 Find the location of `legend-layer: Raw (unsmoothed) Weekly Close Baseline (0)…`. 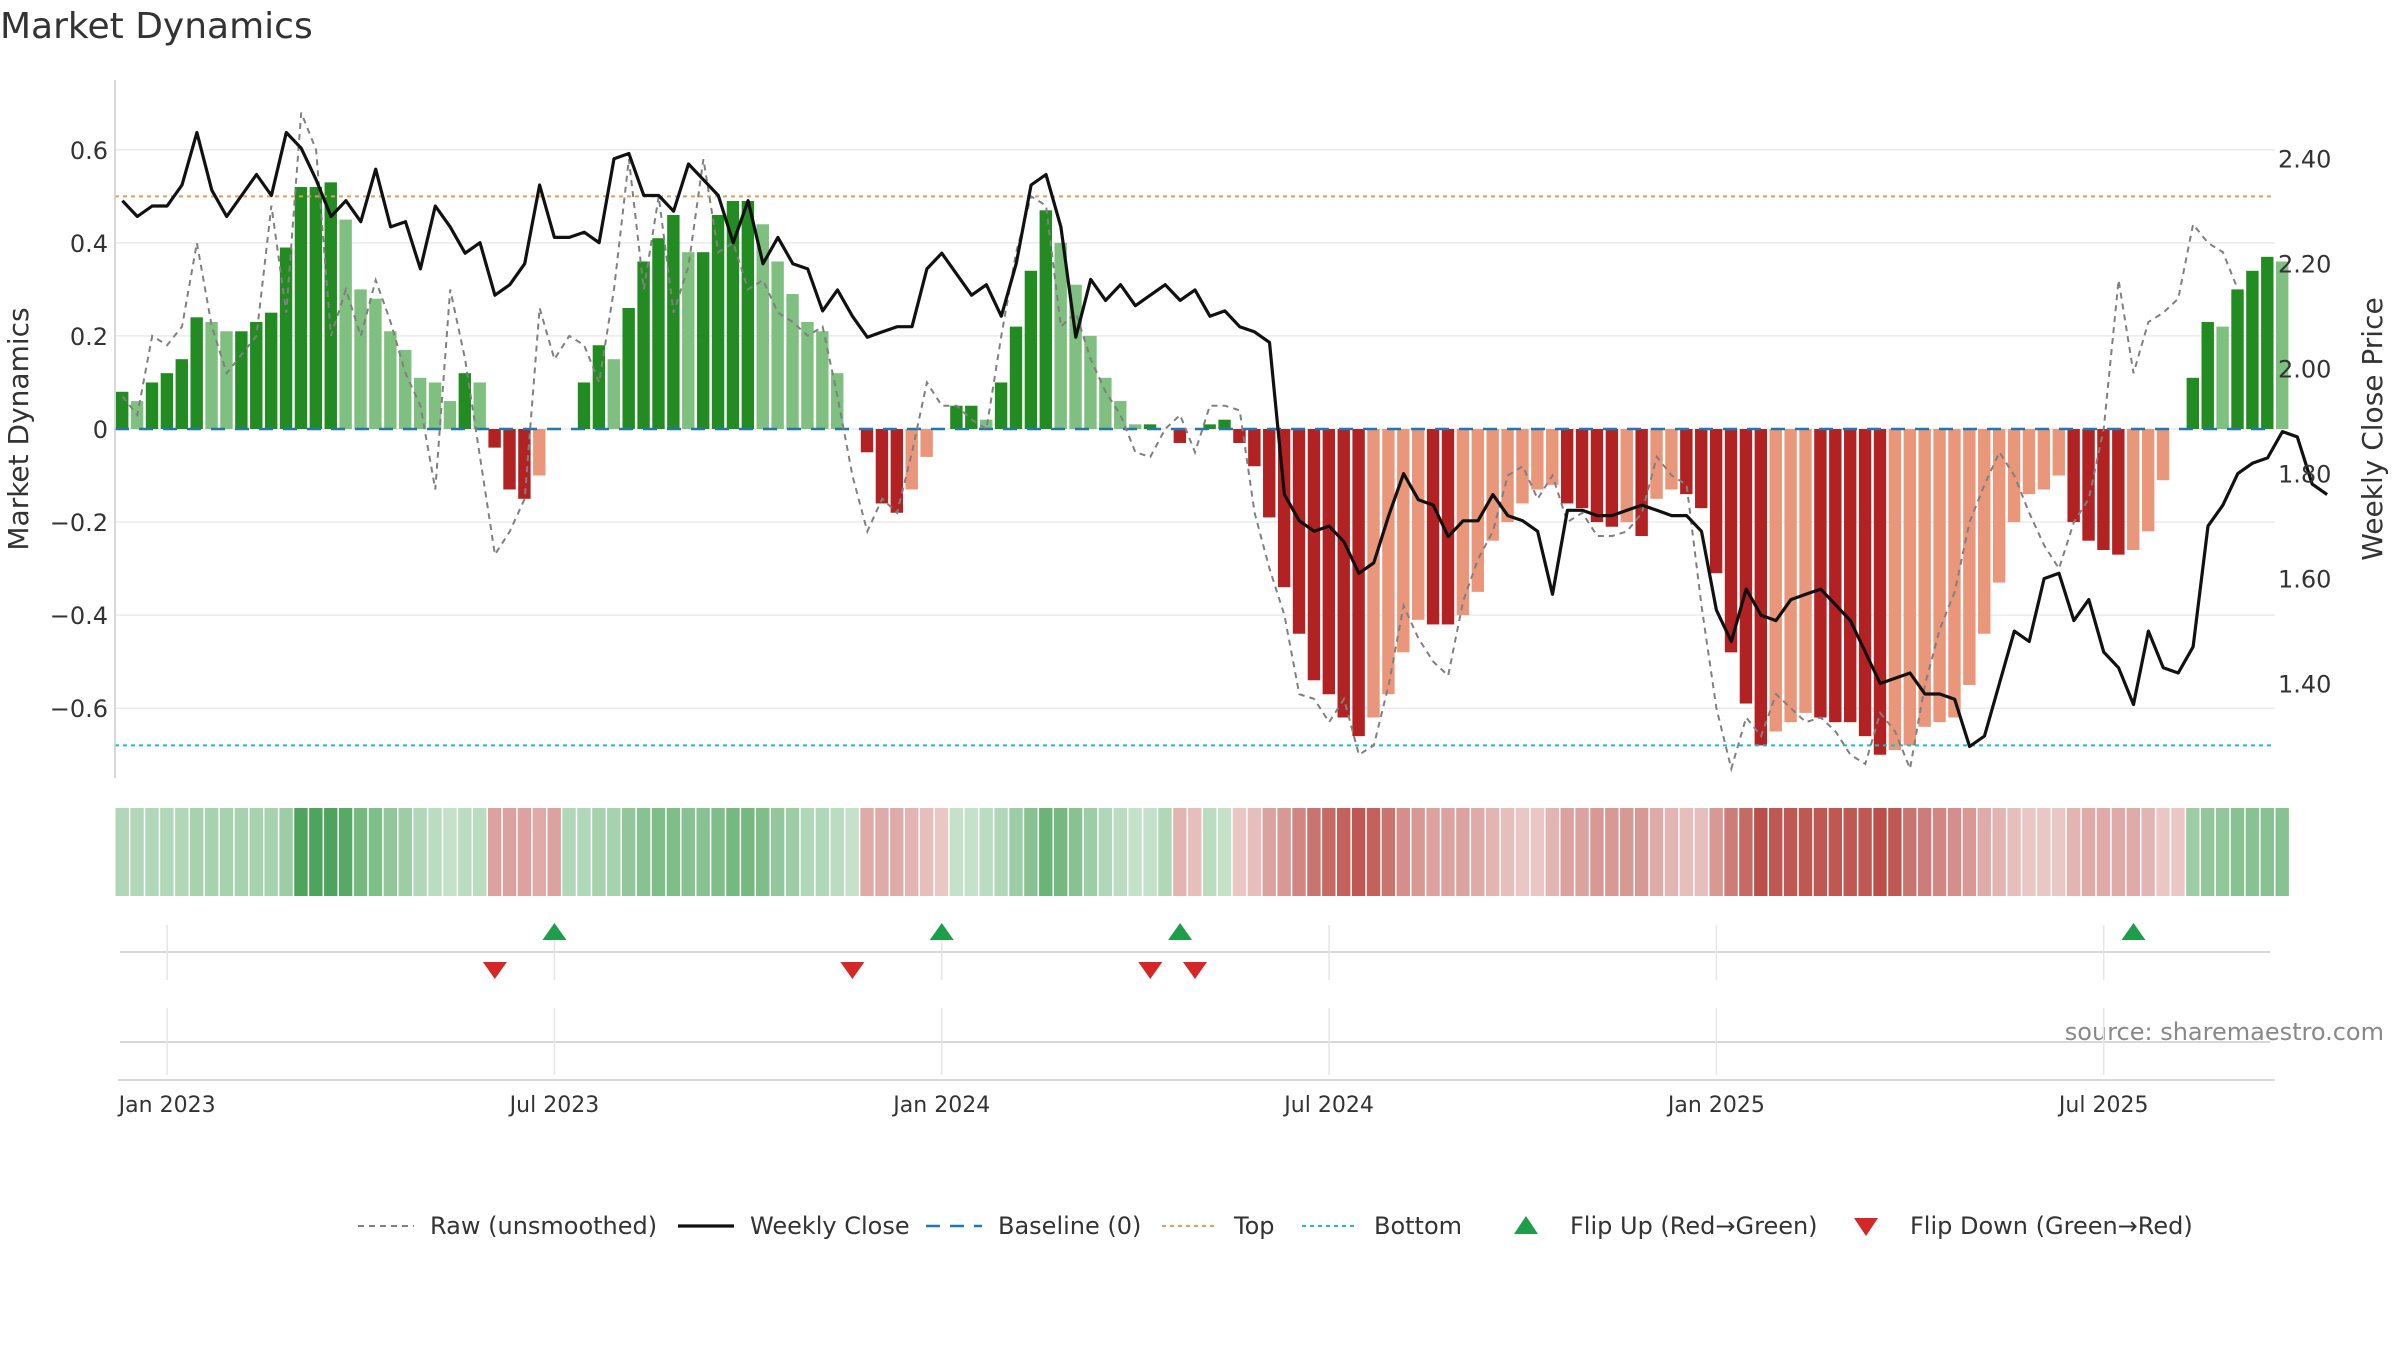

legend-layer: Raw (unsmoothed) Weekly Close Baseline (0)… is located at coordinates (1275, 1226).